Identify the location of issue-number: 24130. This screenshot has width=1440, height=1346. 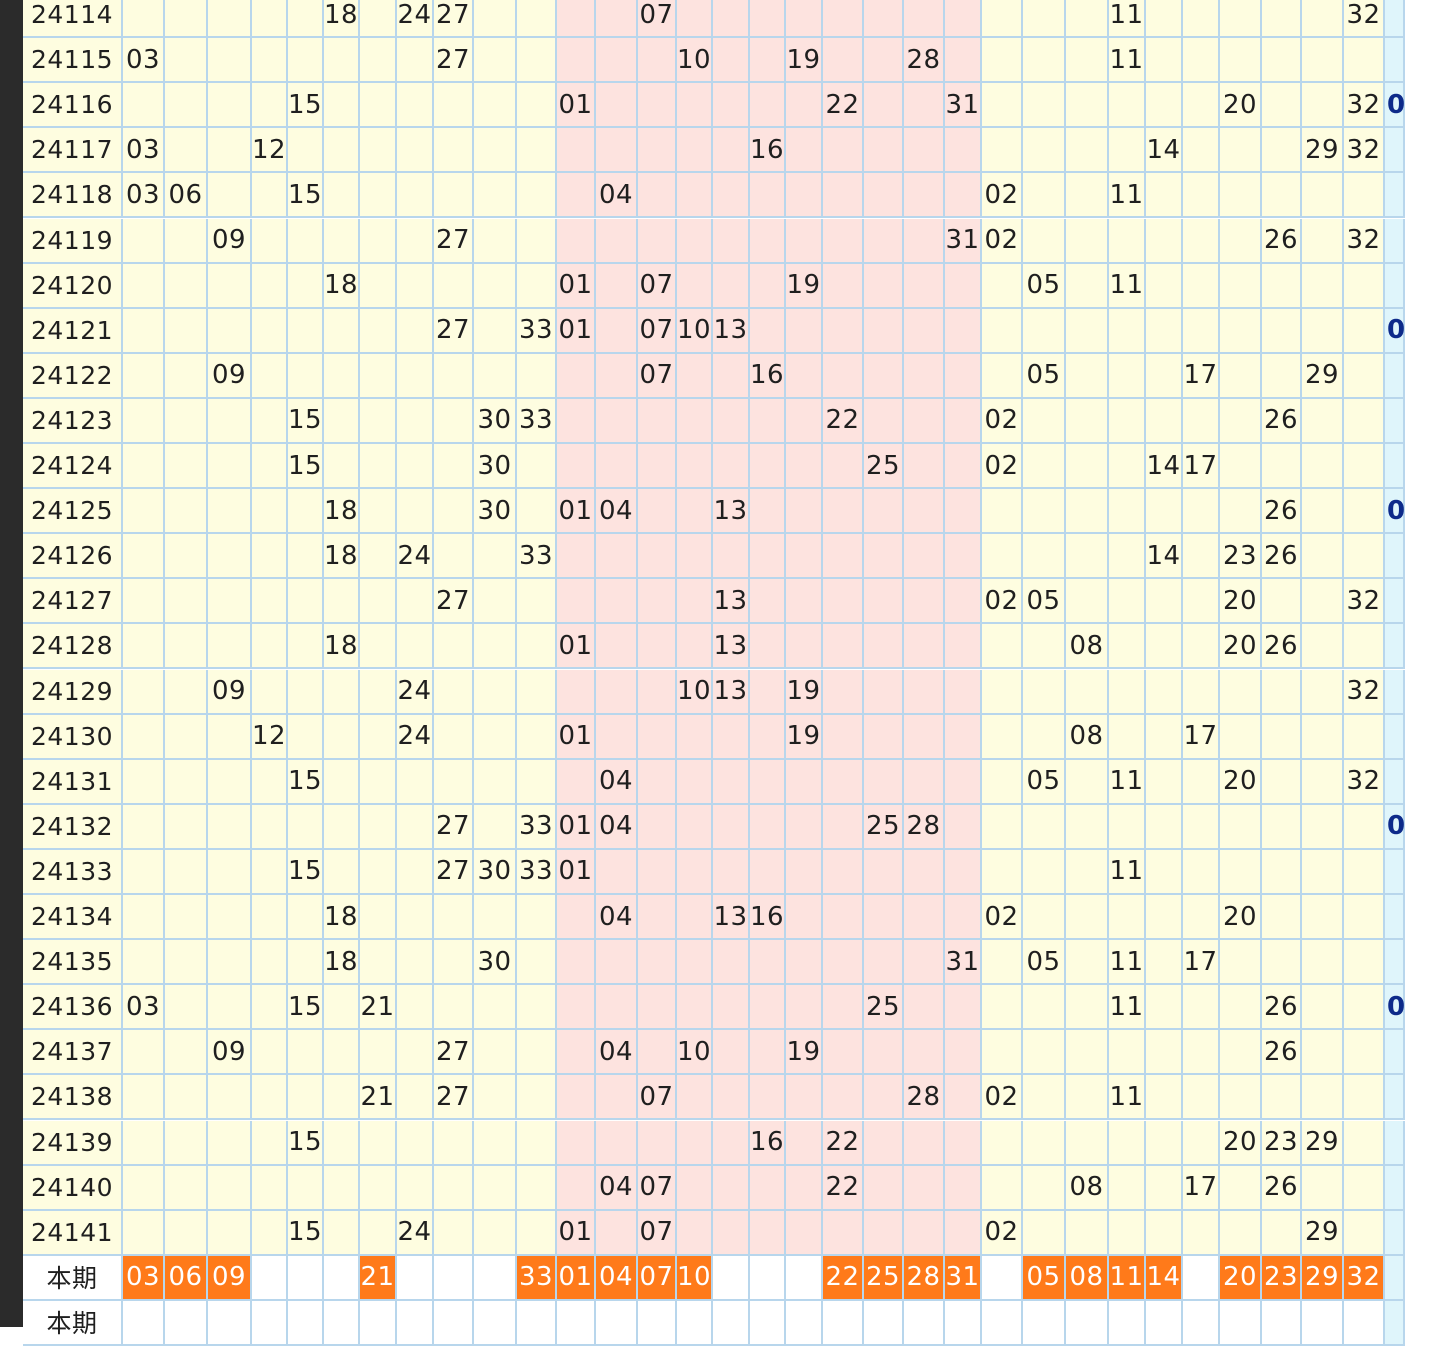
(73, 737).